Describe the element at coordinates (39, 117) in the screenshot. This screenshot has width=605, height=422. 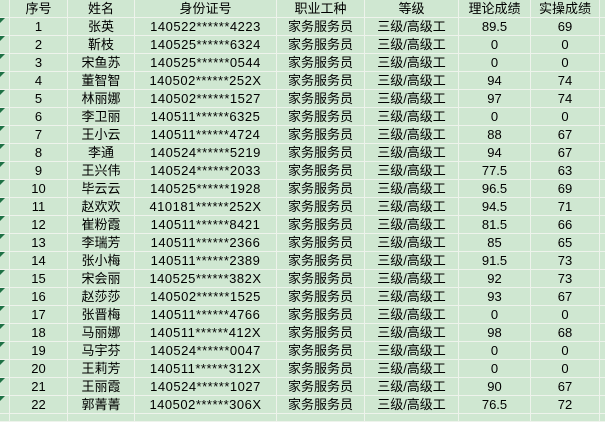
I see `cell-index: 6` at that location.